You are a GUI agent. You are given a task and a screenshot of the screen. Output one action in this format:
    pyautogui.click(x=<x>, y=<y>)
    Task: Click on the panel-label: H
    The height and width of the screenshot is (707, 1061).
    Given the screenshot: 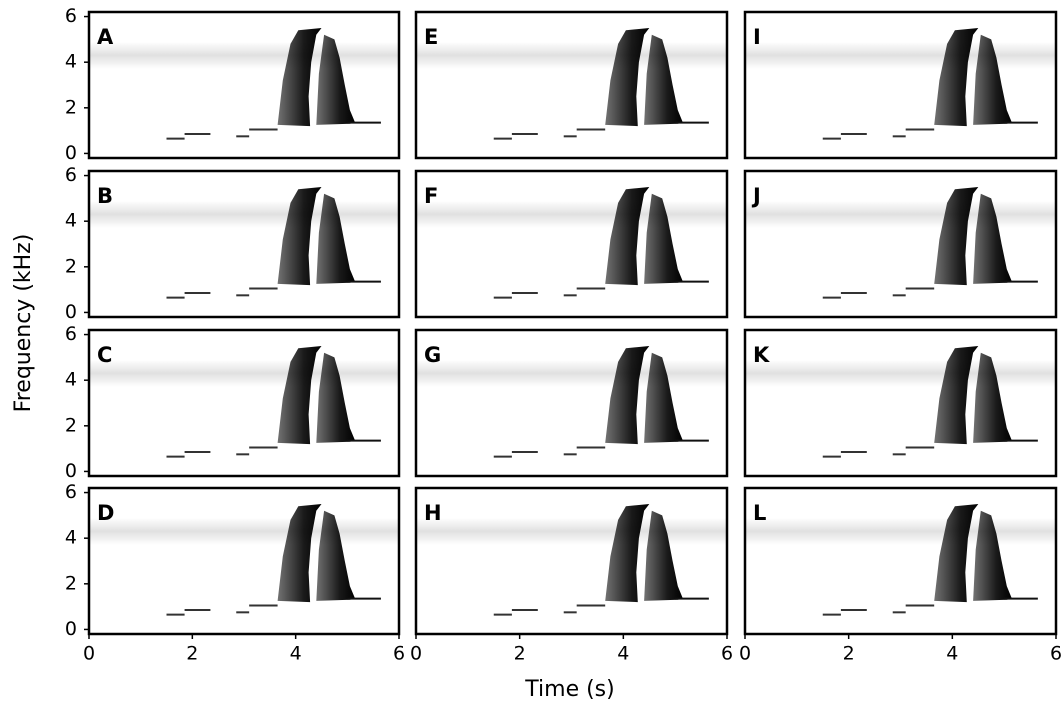 What is the action you would take?
    pyautogui.click(x=433, y=513)
    